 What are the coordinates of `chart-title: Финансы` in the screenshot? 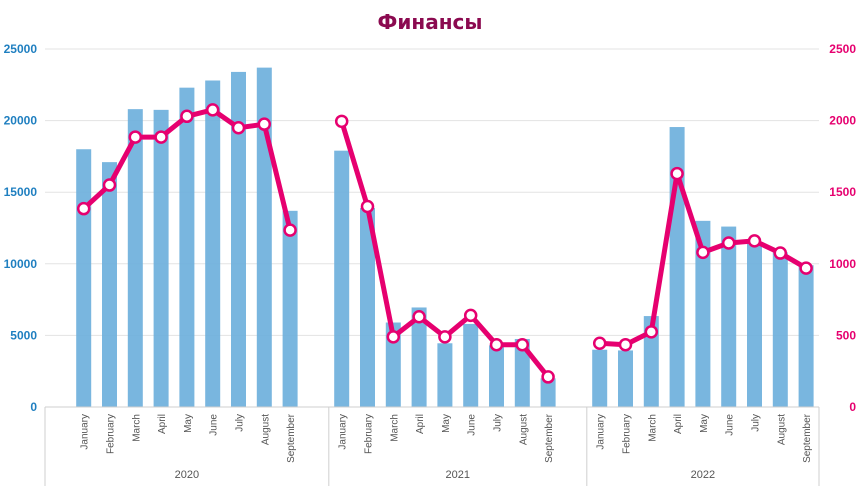 It's located at (430, 22).